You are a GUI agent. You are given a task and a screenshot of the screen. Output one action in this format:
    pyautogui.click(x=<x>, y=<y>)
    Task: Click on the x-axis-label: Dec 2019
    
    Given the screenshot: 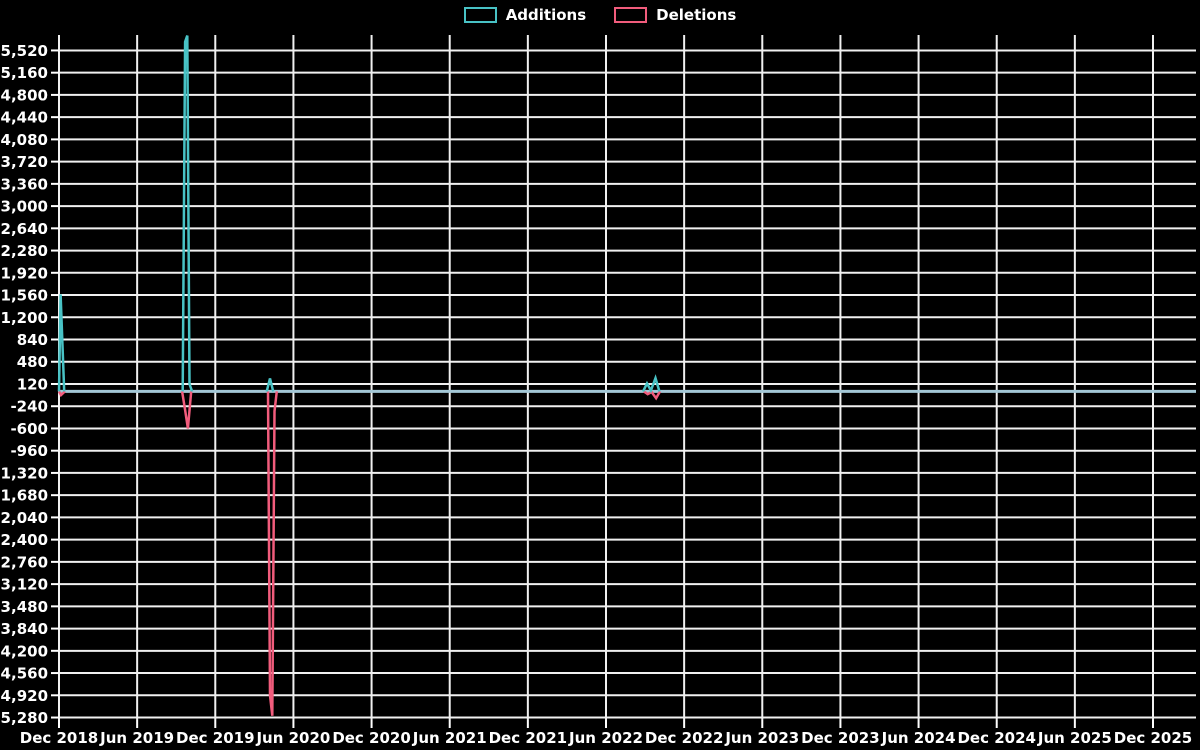 What is the action you would take?
    pyautogui.click(x=215, y=738)
    